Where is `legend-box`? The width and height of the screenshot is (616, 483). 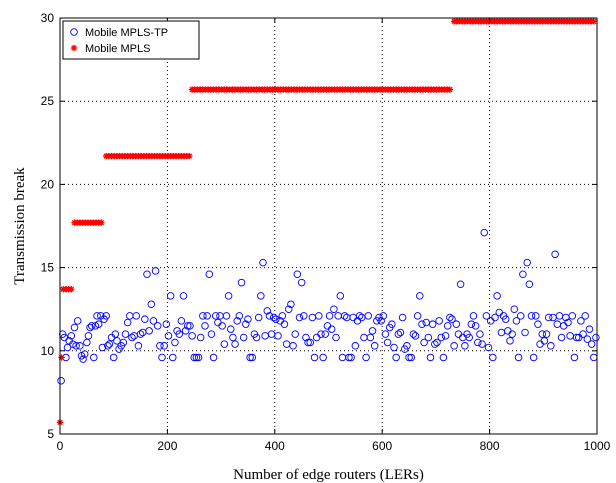 legend-box is located at coordinates (131, 40).